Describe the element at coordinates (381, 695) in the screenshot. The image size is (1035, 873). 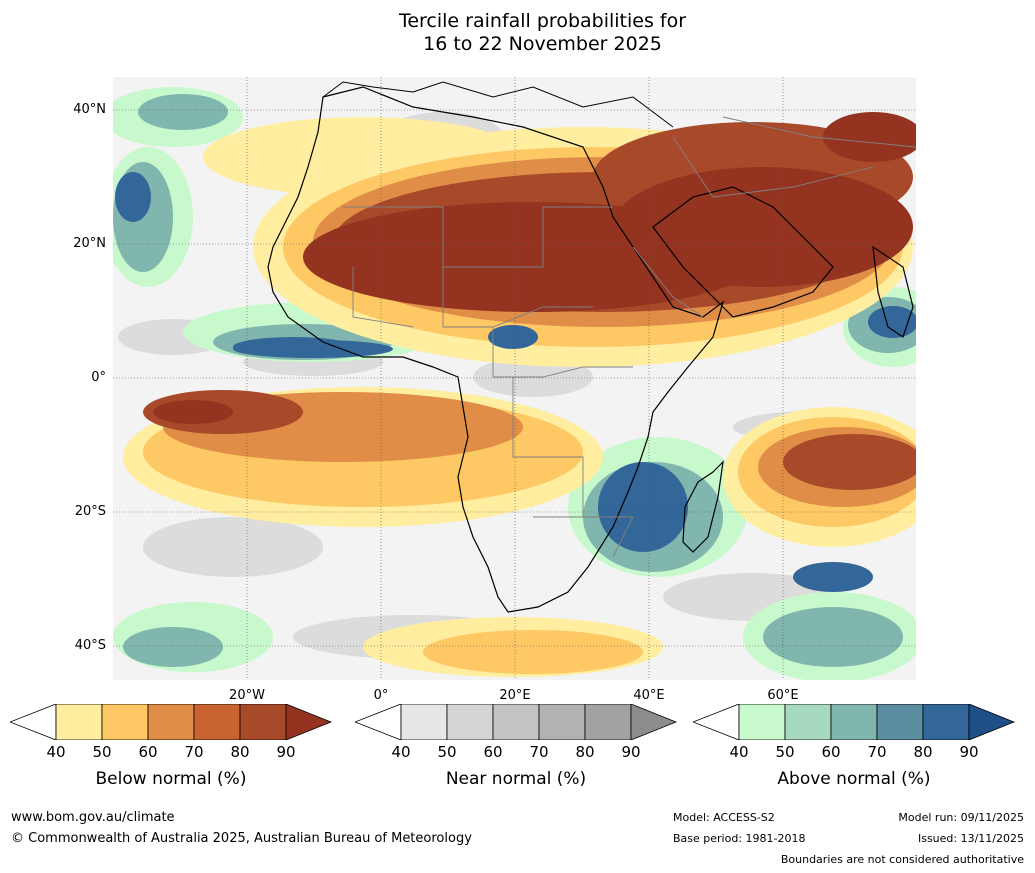
I see `lon-label-0: 0°` at that location.